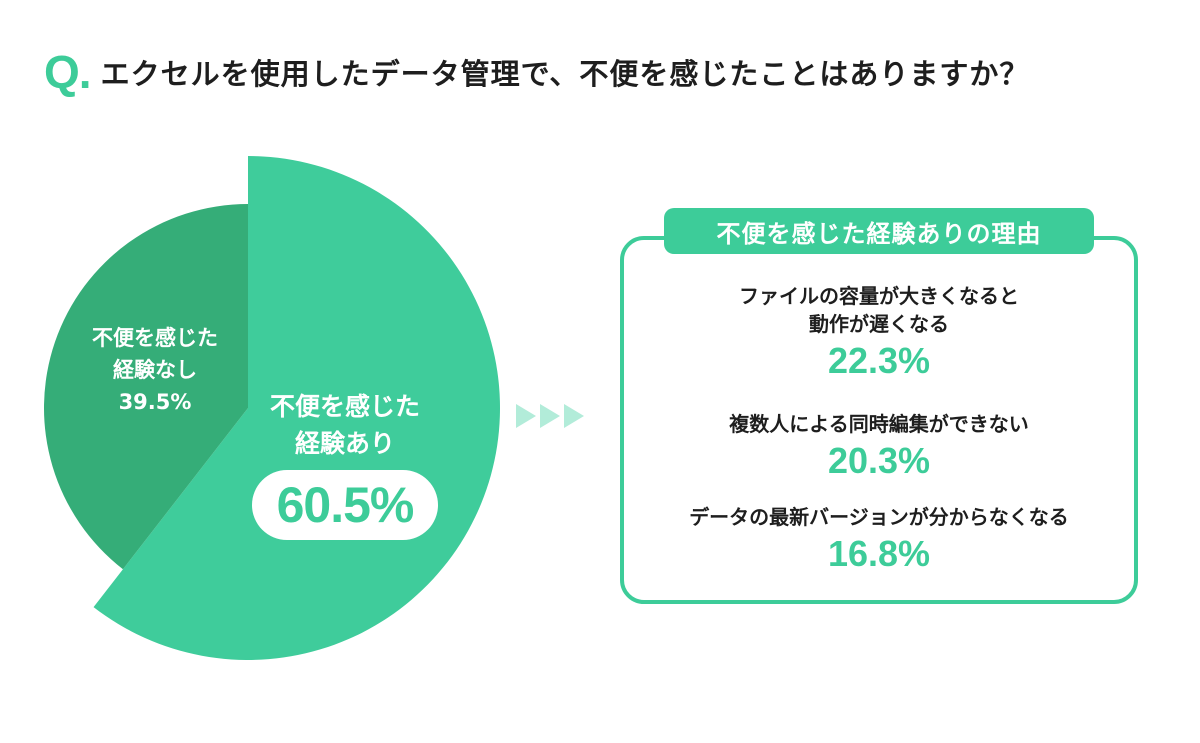  What do you see at coordinates (345, 425) in the screenshot?
I see `pie-label-yes: 不便を感じた 経験あり` at bounding box center [345, 425].